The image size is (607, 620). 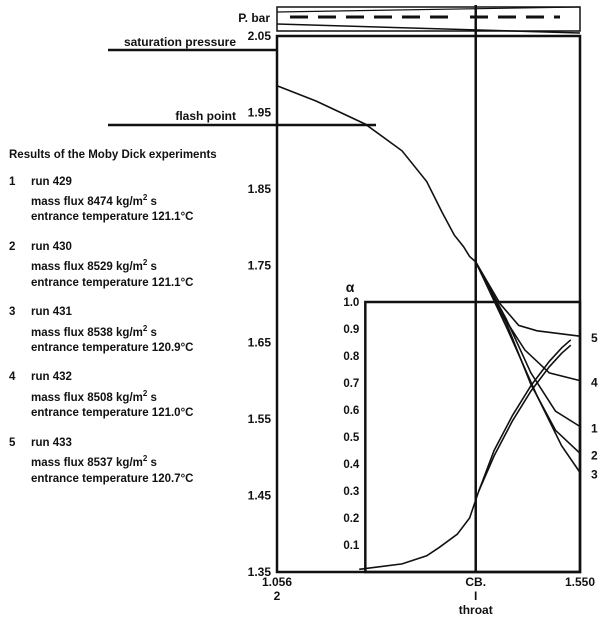 What do you see at coordinates (594, 429) in the screenshot?
I see `pressure-curve-label: 1` at bounding box center [594, 429].